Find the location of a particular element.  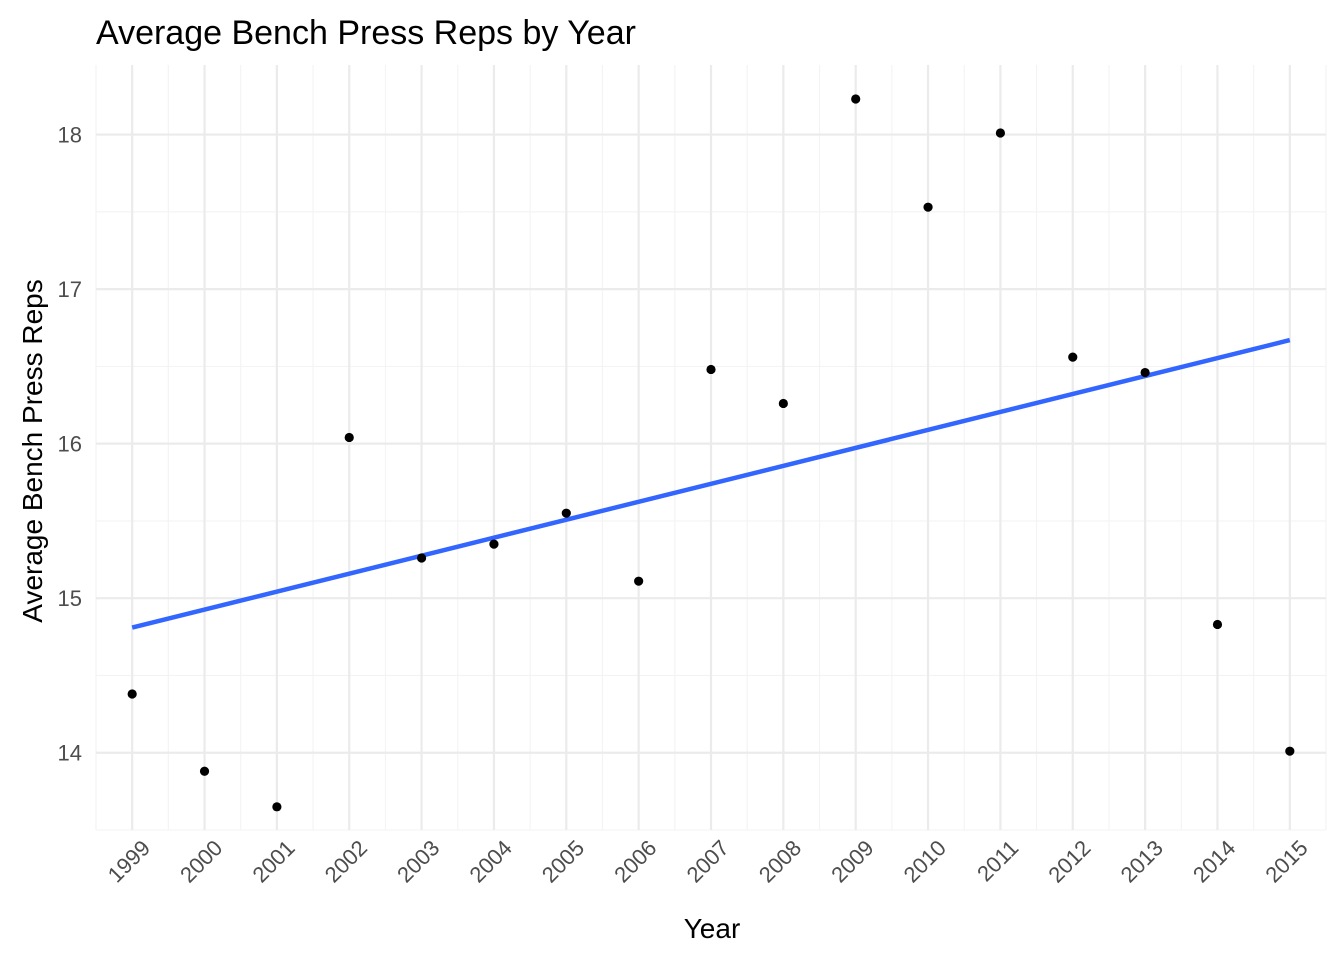

x-tick-label: 1999 is located at coordinates (129, 861).